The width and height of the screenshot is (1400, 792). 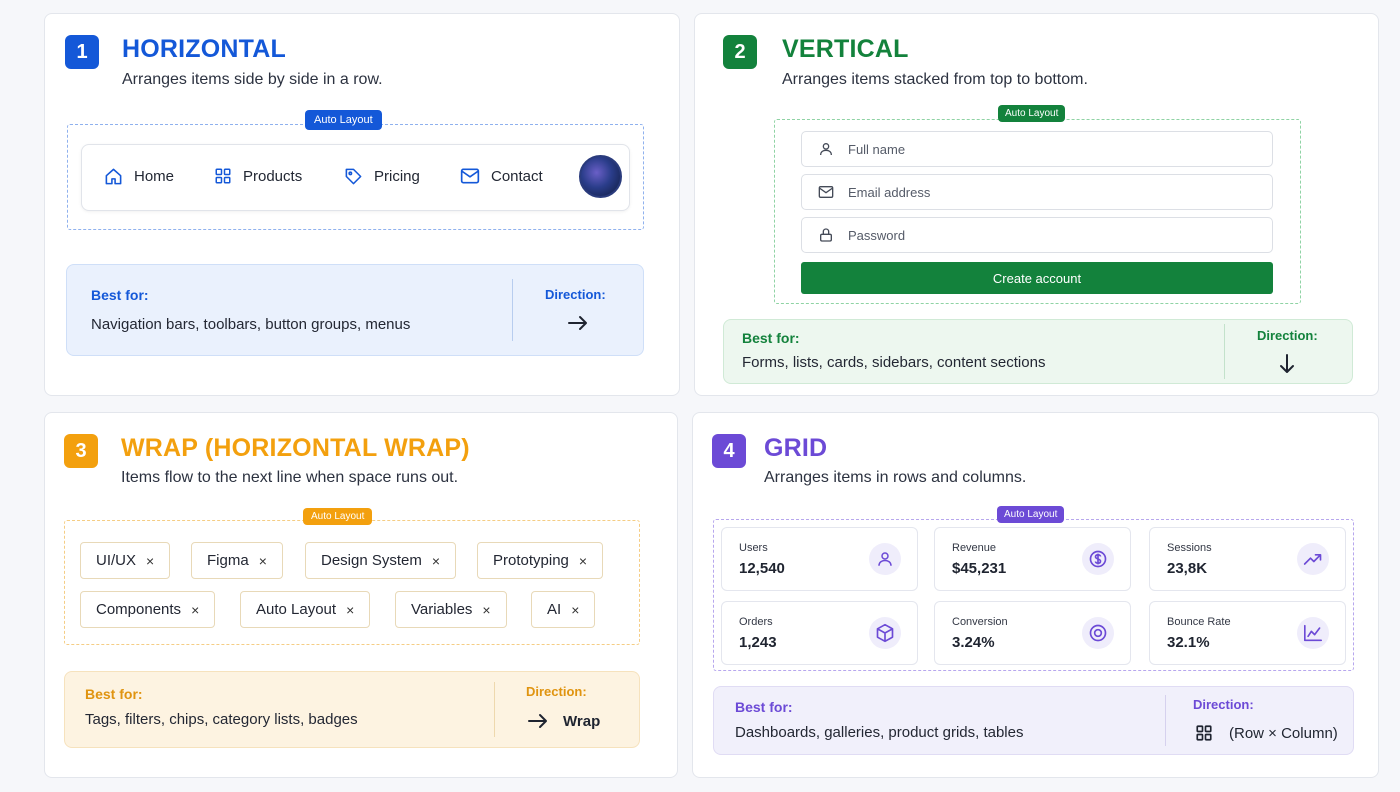 What do you see at coordinates (1032, 113) in the screenshot?
I see `vertical-auto-layout-badge: Auto Layout` at bounding box center [1032, 113].